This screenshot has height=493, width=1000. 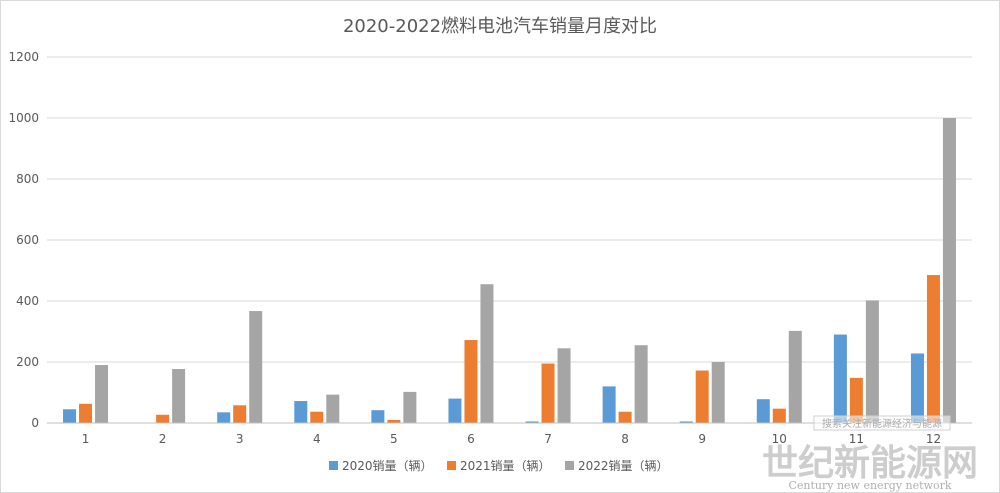 What do you see at coordinates (163, 439) in the screenshot?
I see `x-tick-label: 2` at bounding box center [163, 439].